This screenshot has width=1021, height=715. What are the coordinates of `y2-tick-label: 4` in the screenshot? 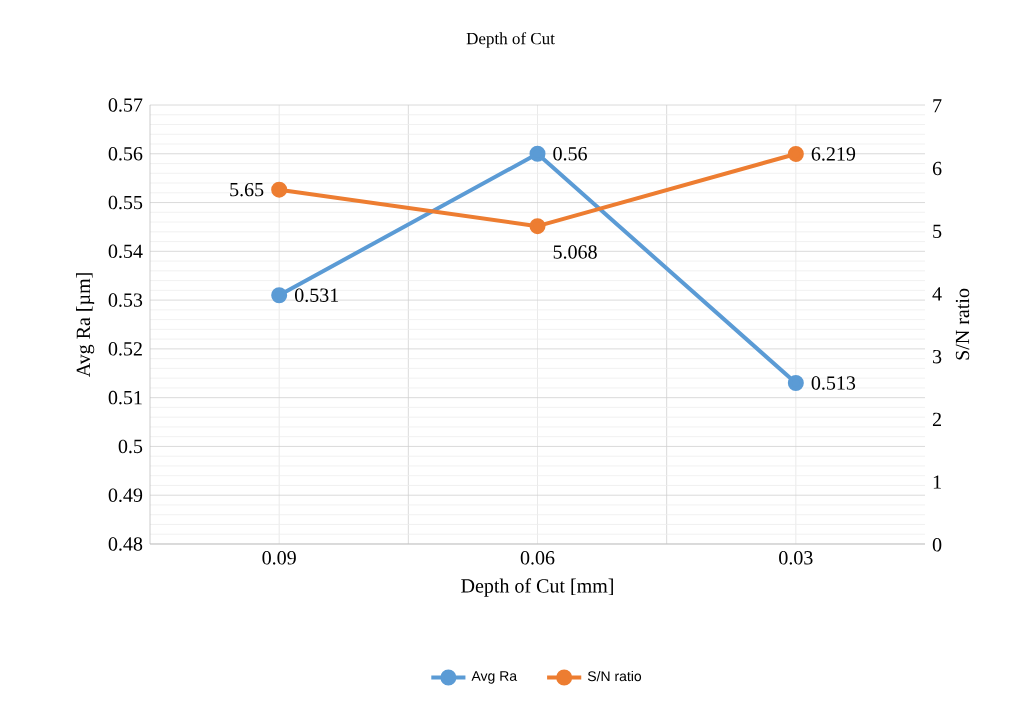 It's located at (937, 294).